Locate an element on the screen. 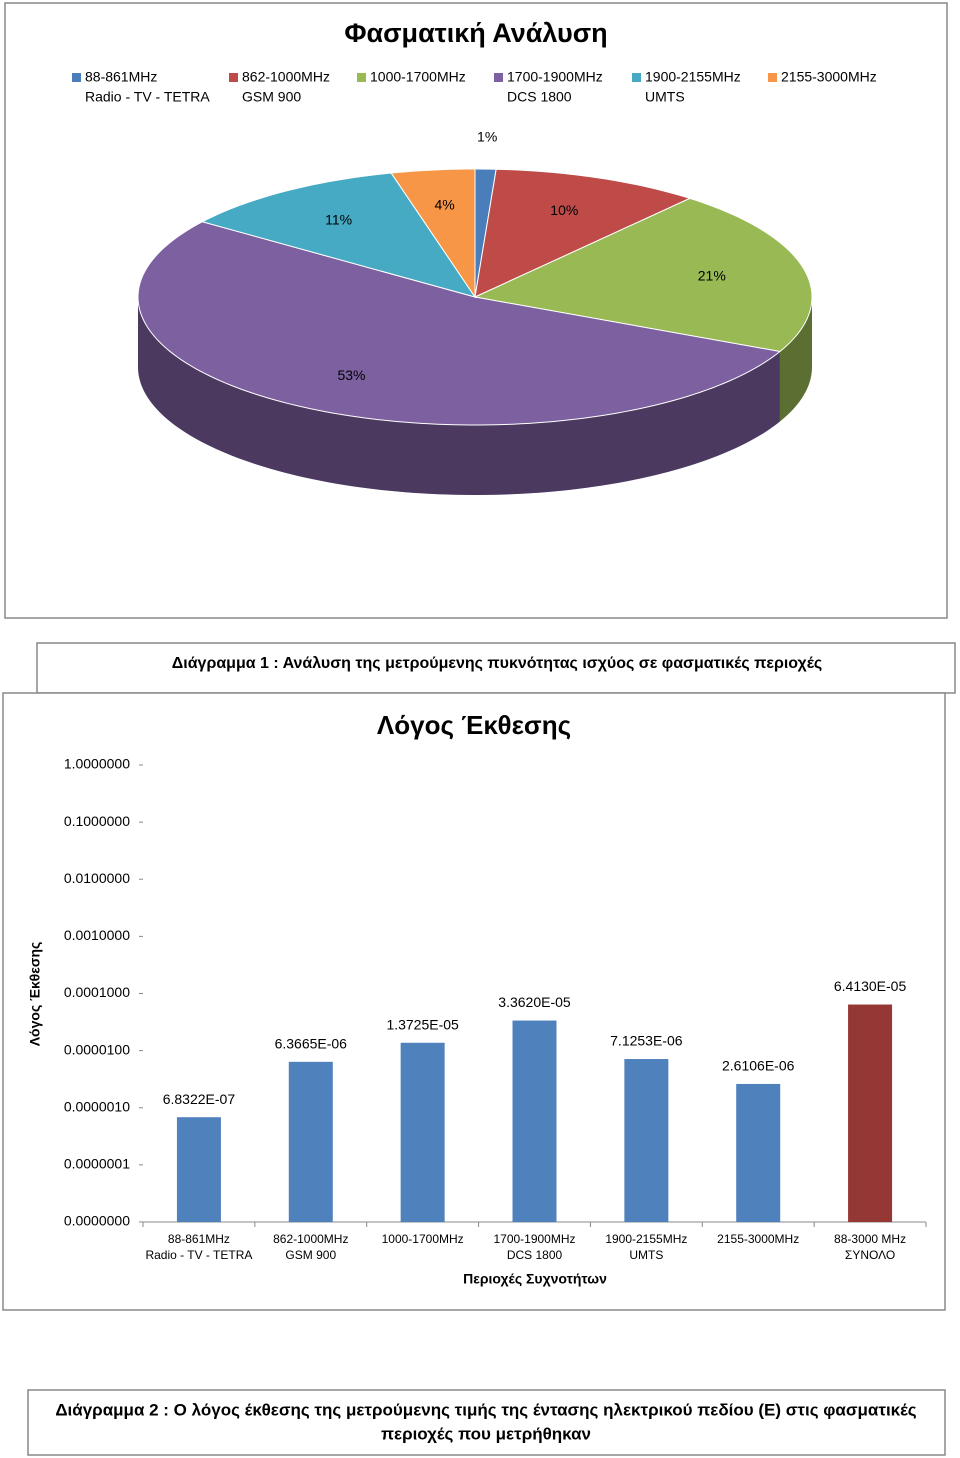 The image size is (960, 1458). x-tick-label: 88-3000 MHz is located at coordinates (870, 1239).